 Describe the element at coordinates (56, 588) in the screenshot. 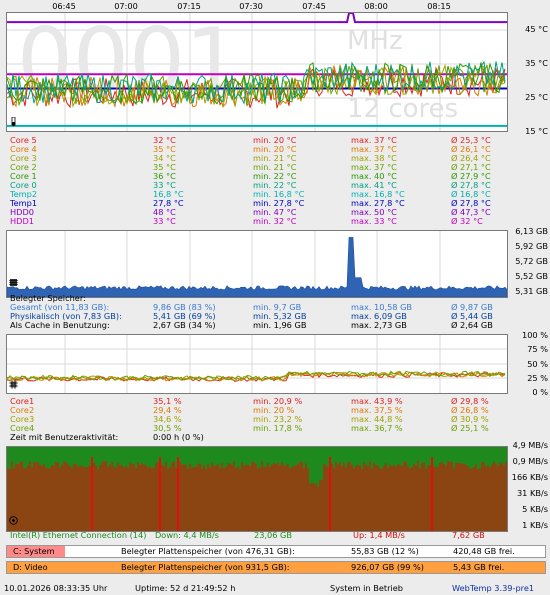

I see `status-datetime: 10.01.2026 08:33:35 Uhr` at that location.